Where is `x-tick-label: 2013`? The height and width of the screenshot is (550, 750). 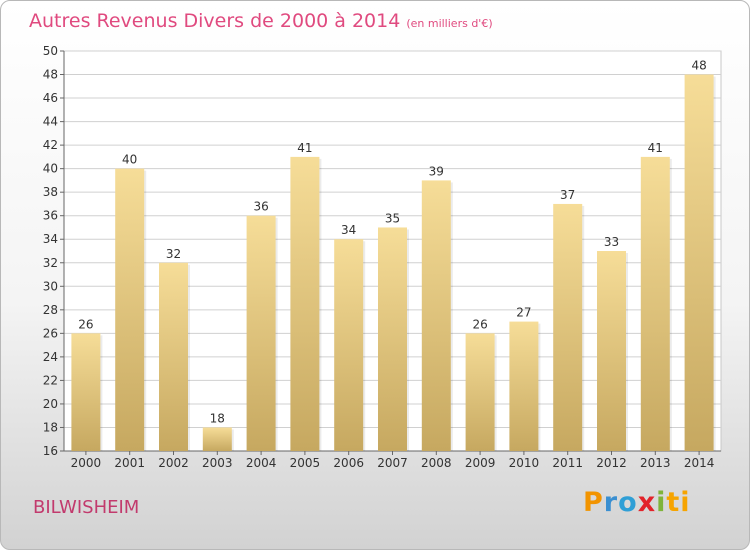 x-tick-label: 2013 is located at coordinates (655, 463).